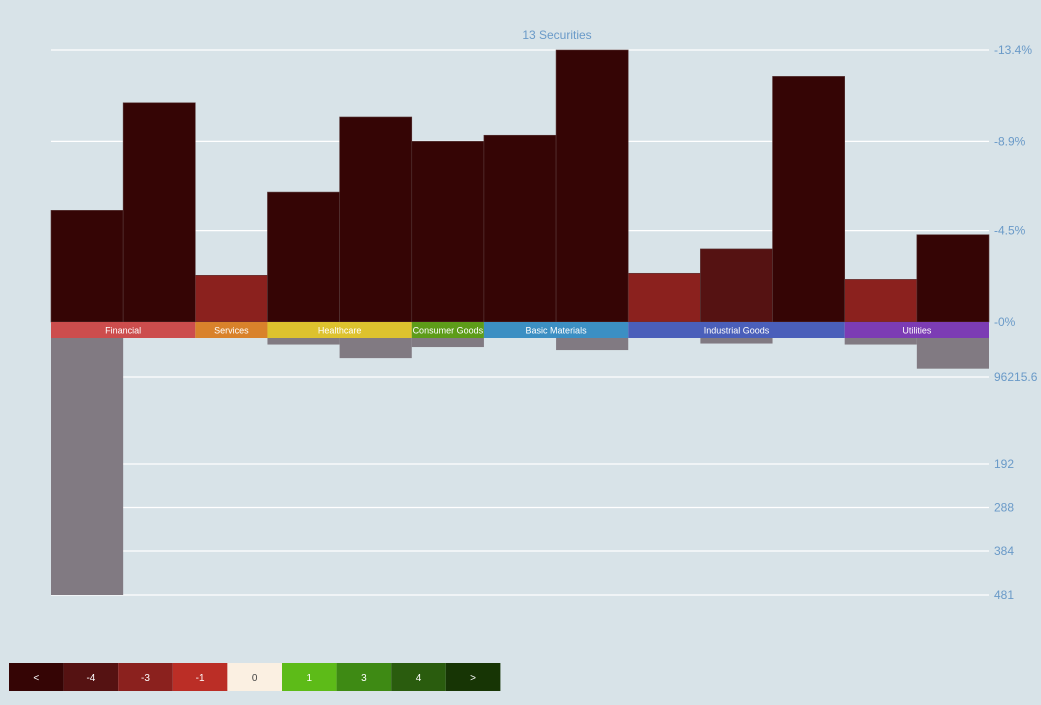 The height and width of the screenshot is (705, 1041). I want to click on sector-label: Utilities, so click(917, 331).